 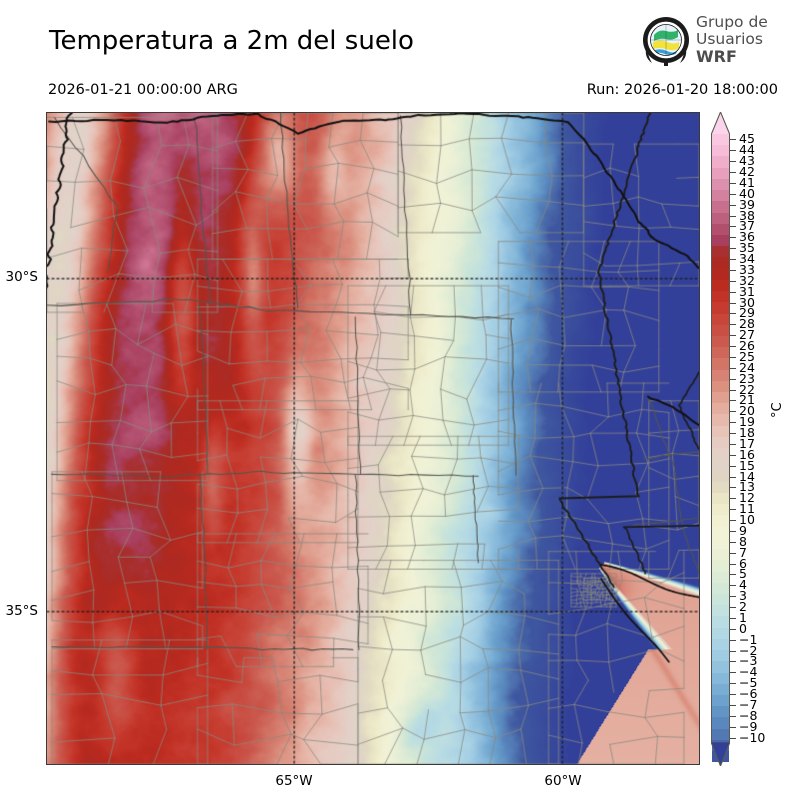 What do you see at coordinates (743, 595) in the screenshot?
I see `colorbar-tick-label: 3` at bounding box center [743, 595].